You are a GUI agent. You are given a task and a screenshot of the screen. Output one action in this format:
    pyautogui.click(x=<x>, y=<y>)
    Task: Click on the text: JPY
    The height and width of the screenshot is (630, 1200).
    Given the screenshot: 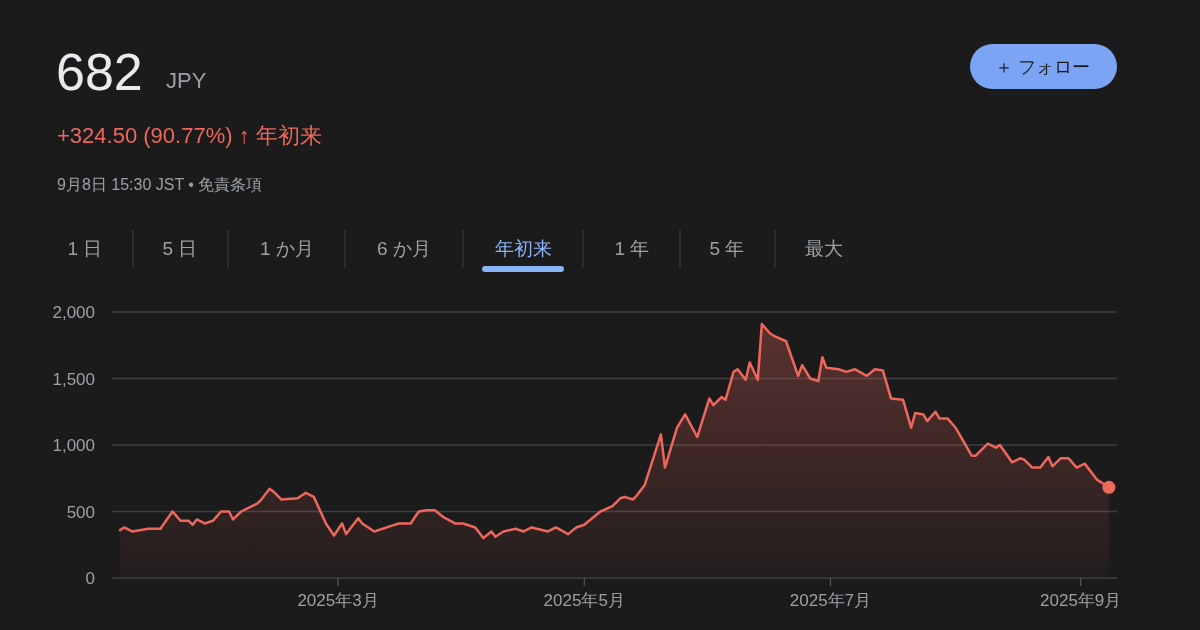 What is the action you would take?
    pyautogui.click(x=186, y=80)
    